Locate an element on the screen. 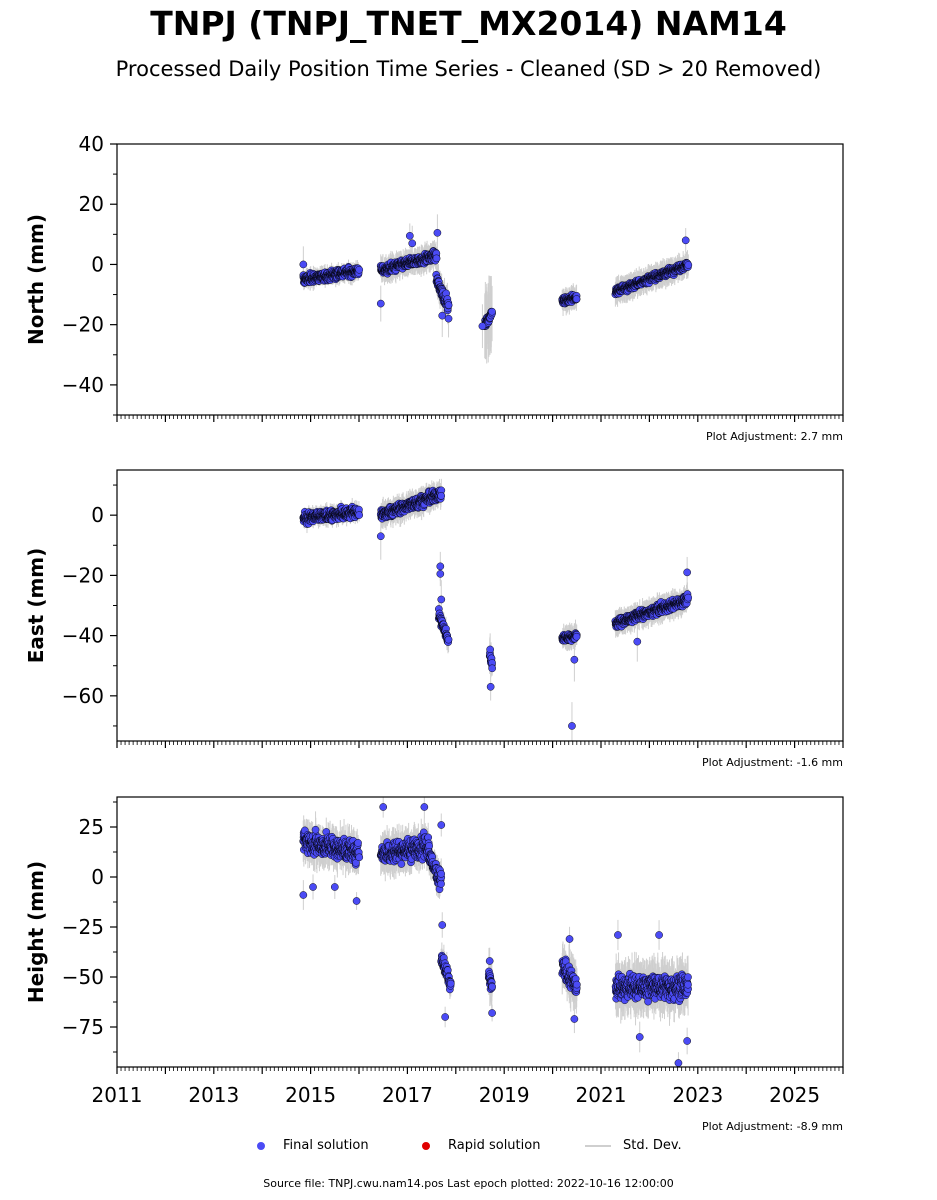 The image size is (937, 1200). chart-title: TNPJ (TNPJ_TNET_MX2014) NAM14 is located at coordinates (468, 23).